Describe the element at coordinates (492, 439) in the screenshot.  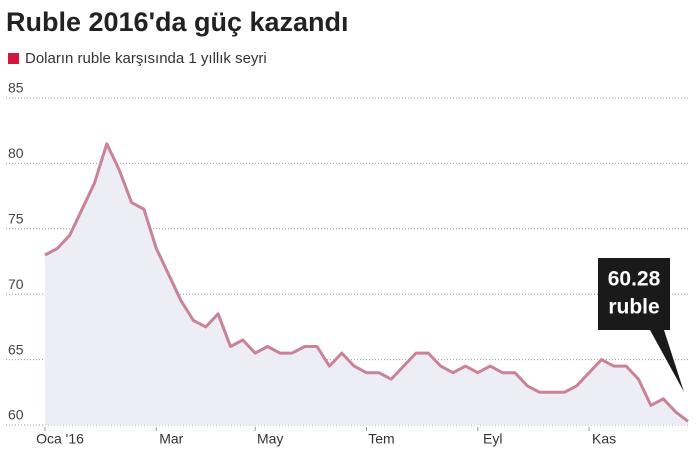
I see `x-tick-label: Eyl` at that location.